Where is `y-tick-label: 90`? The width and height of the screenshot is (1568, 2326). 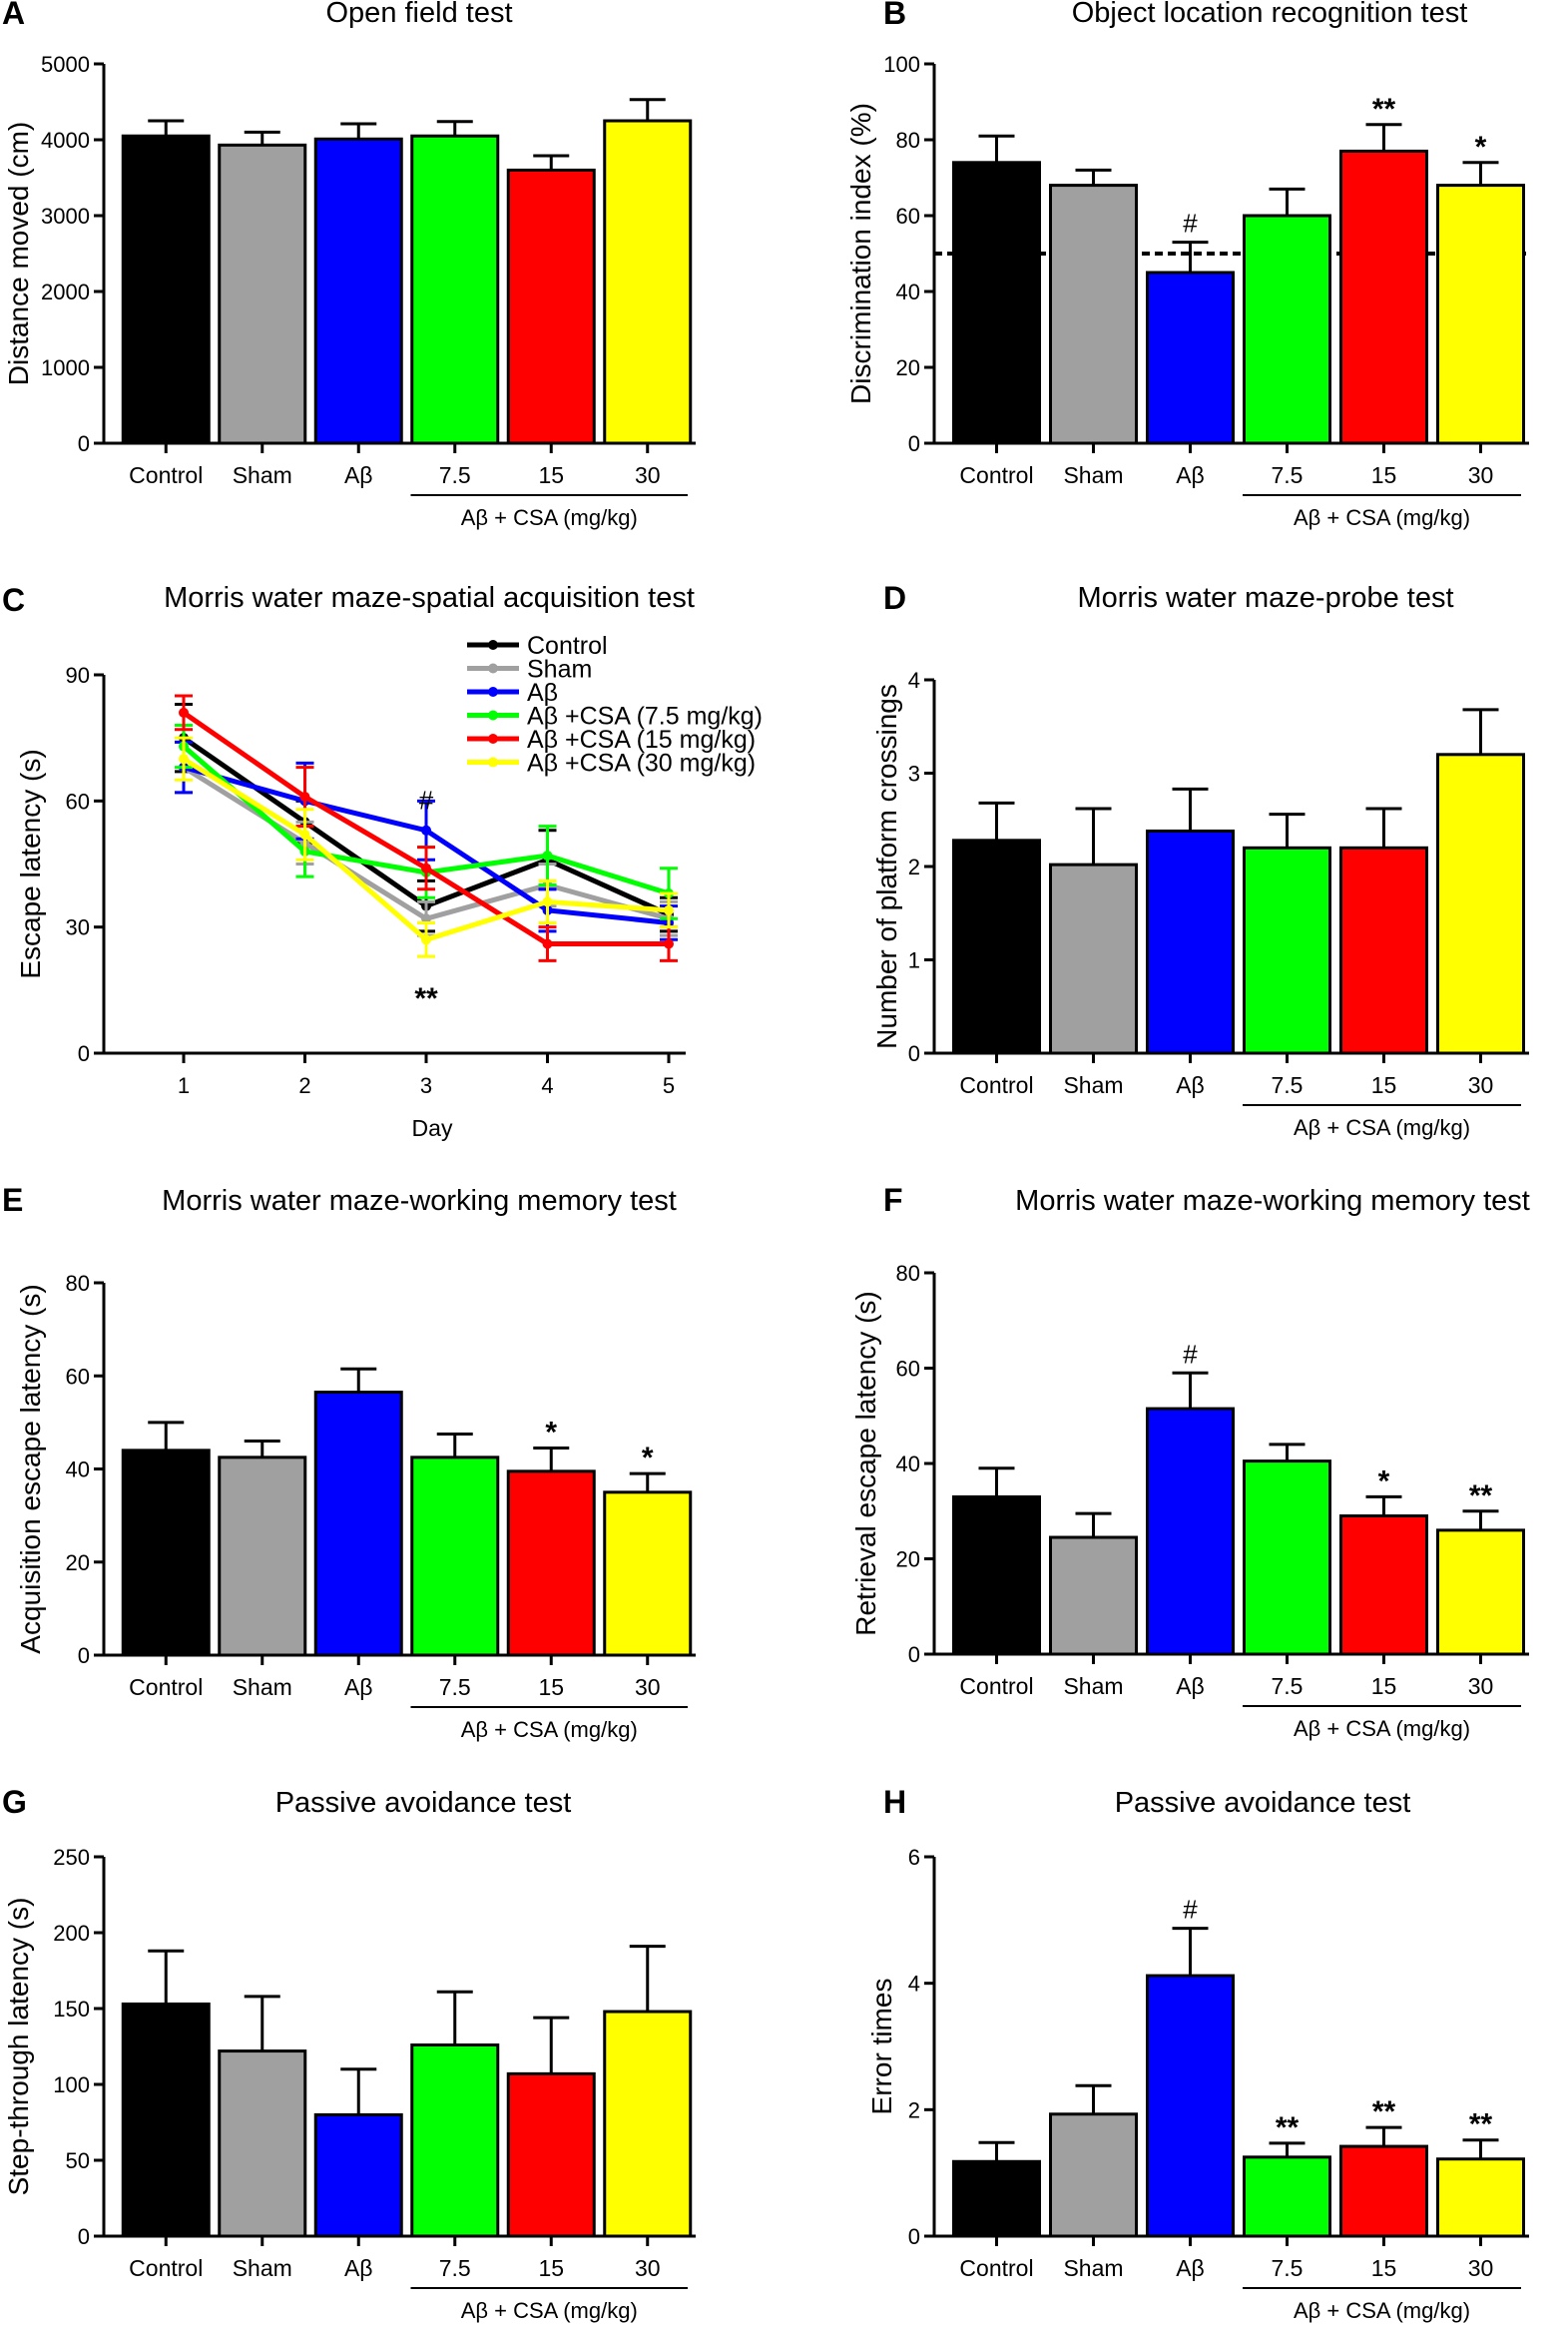 y-tick-label: 90 is located at coordinates (78, 675).